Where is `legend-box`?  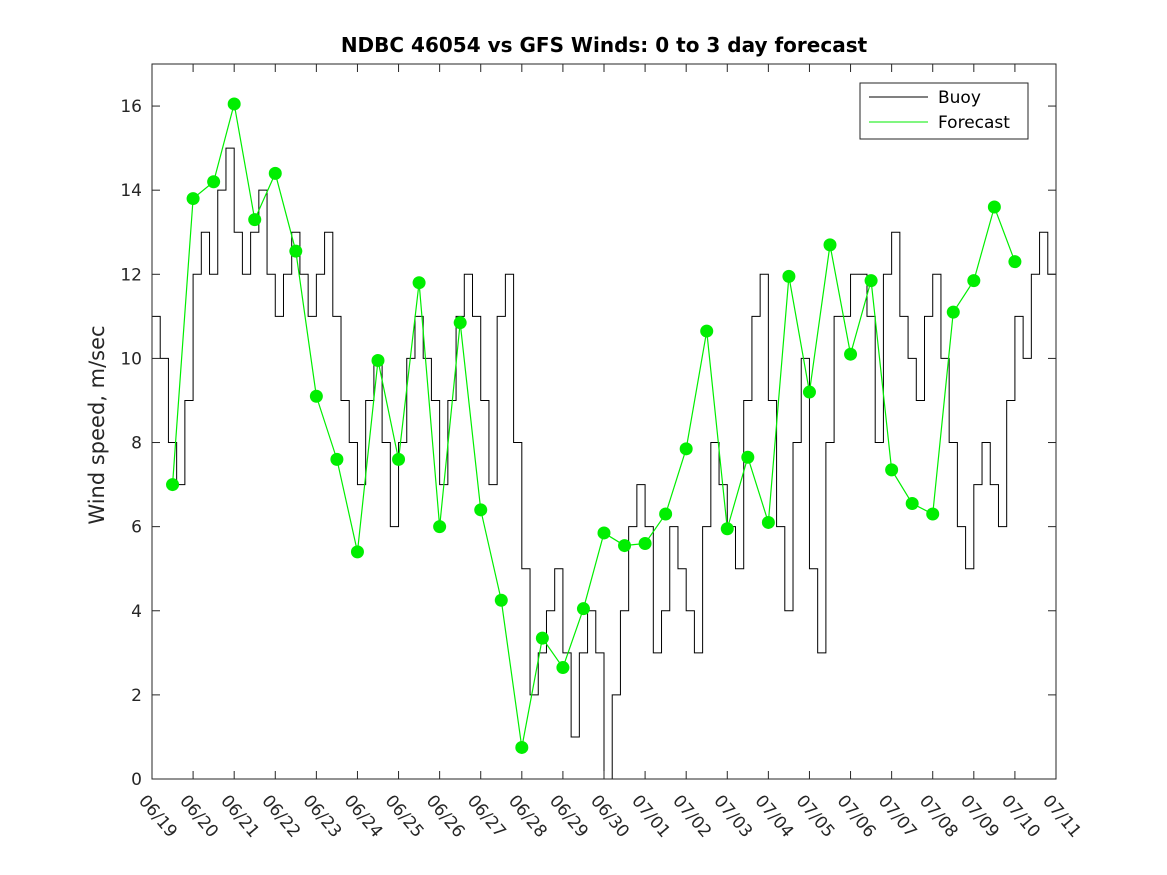
legend-box is located at coordinates (944, 111).